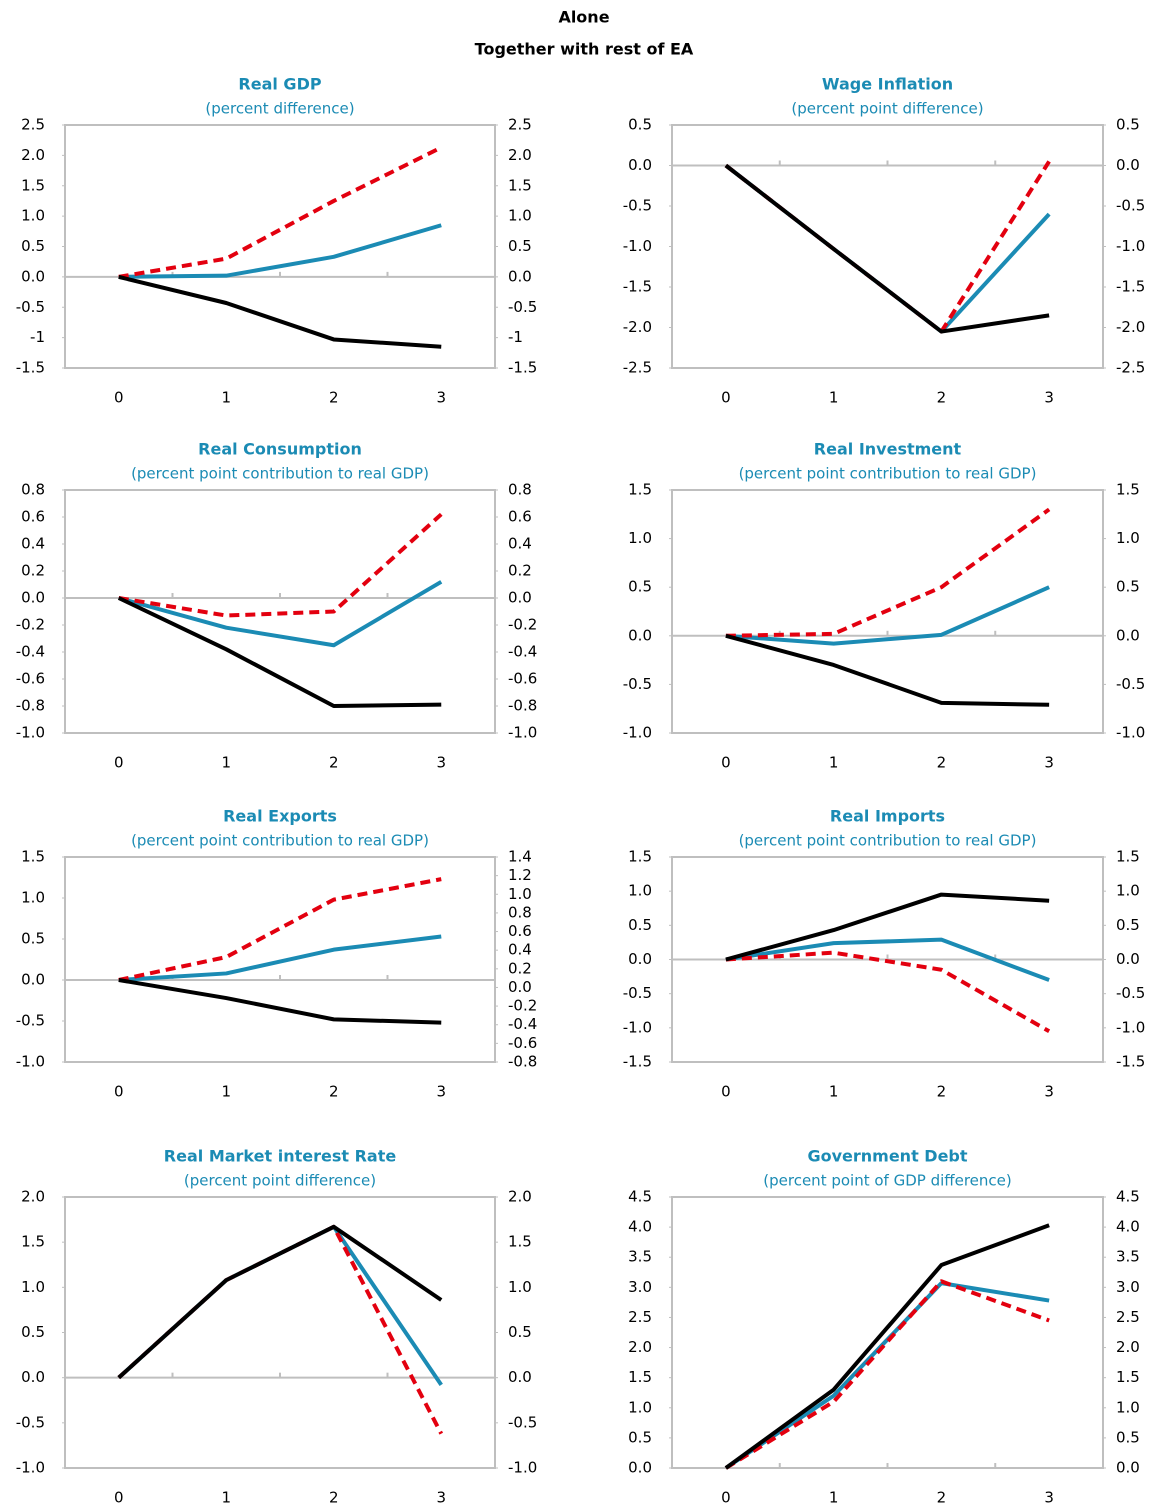 The height and width of the screenshot is (1507, 1168). I want to click on chart-title: Real Investment, so click(888, 449).